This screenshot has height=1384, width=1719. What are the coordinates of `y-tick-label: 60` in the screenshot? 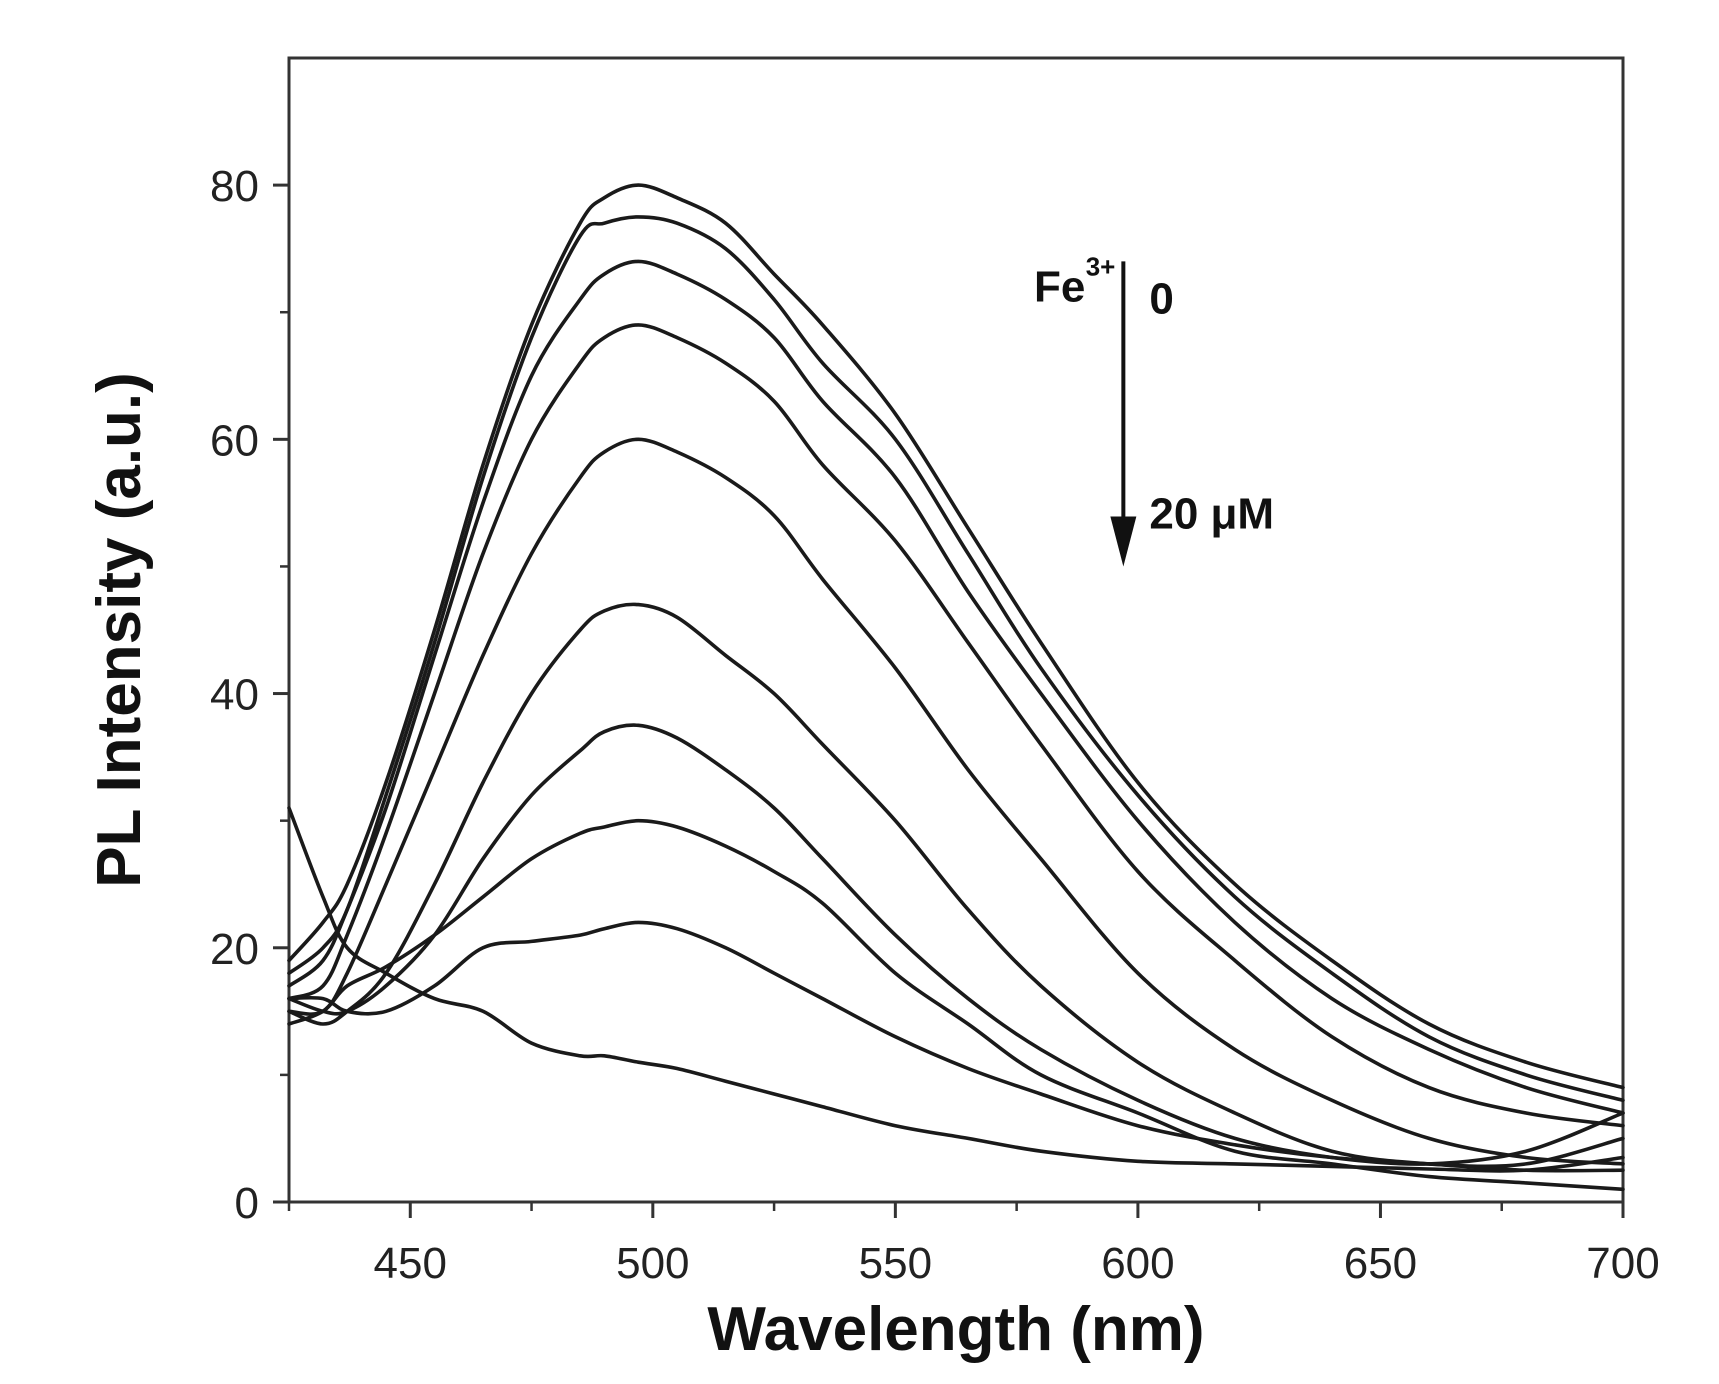 It's located at (234, 440).